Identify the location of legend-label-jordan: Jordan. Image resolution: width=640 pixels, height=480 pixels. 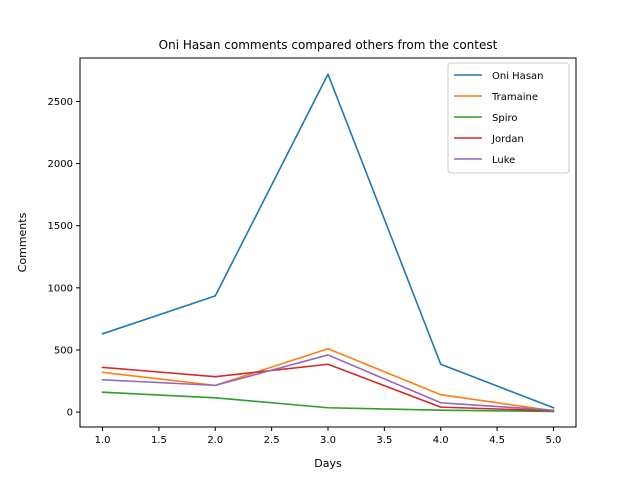
(507, 139).